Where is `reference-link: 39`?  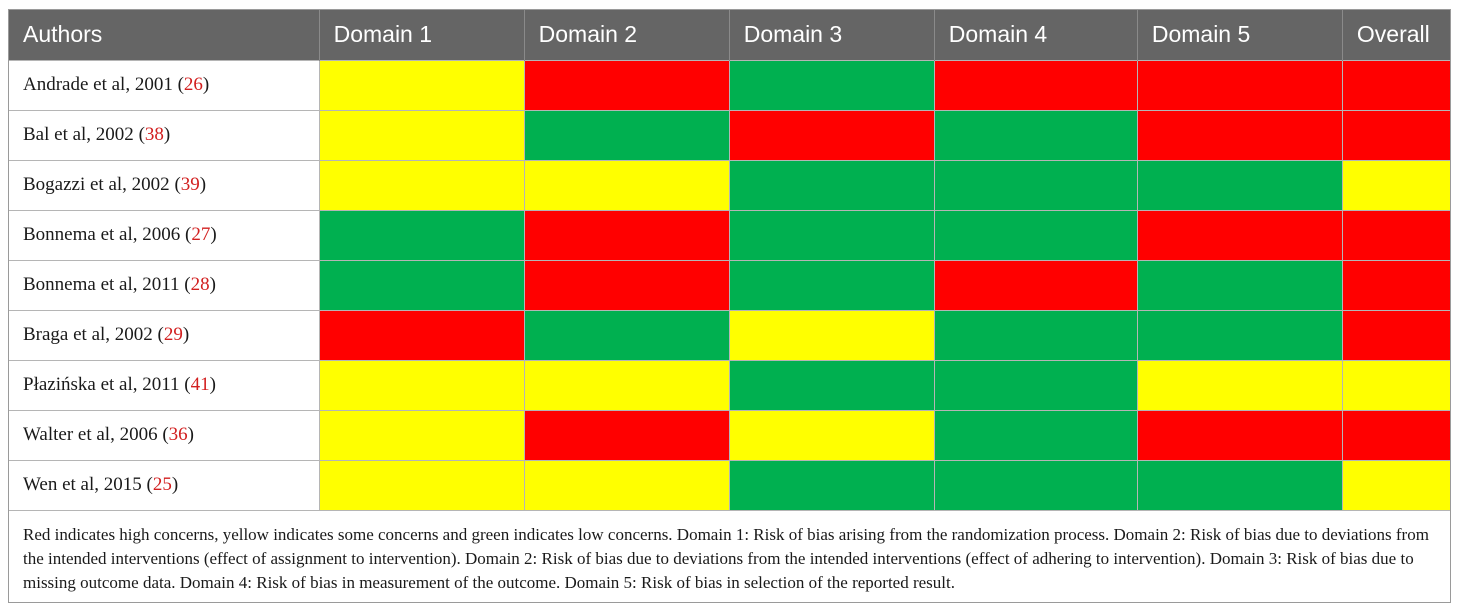 reference-link: 39 is located at coordinates (190, 184).